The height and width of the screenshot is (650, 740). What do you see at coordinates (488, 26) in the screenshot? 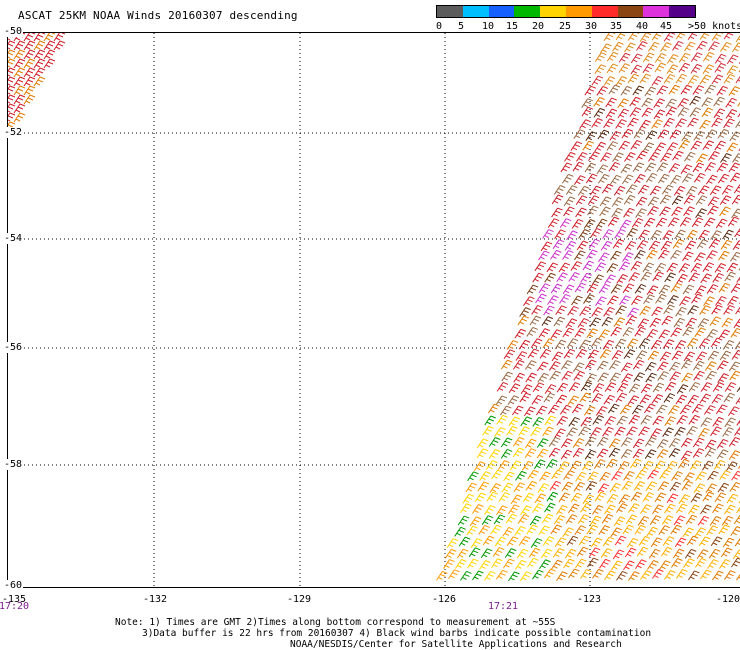
I see `colorbar-label: 10` at bounding box center [488, 26].